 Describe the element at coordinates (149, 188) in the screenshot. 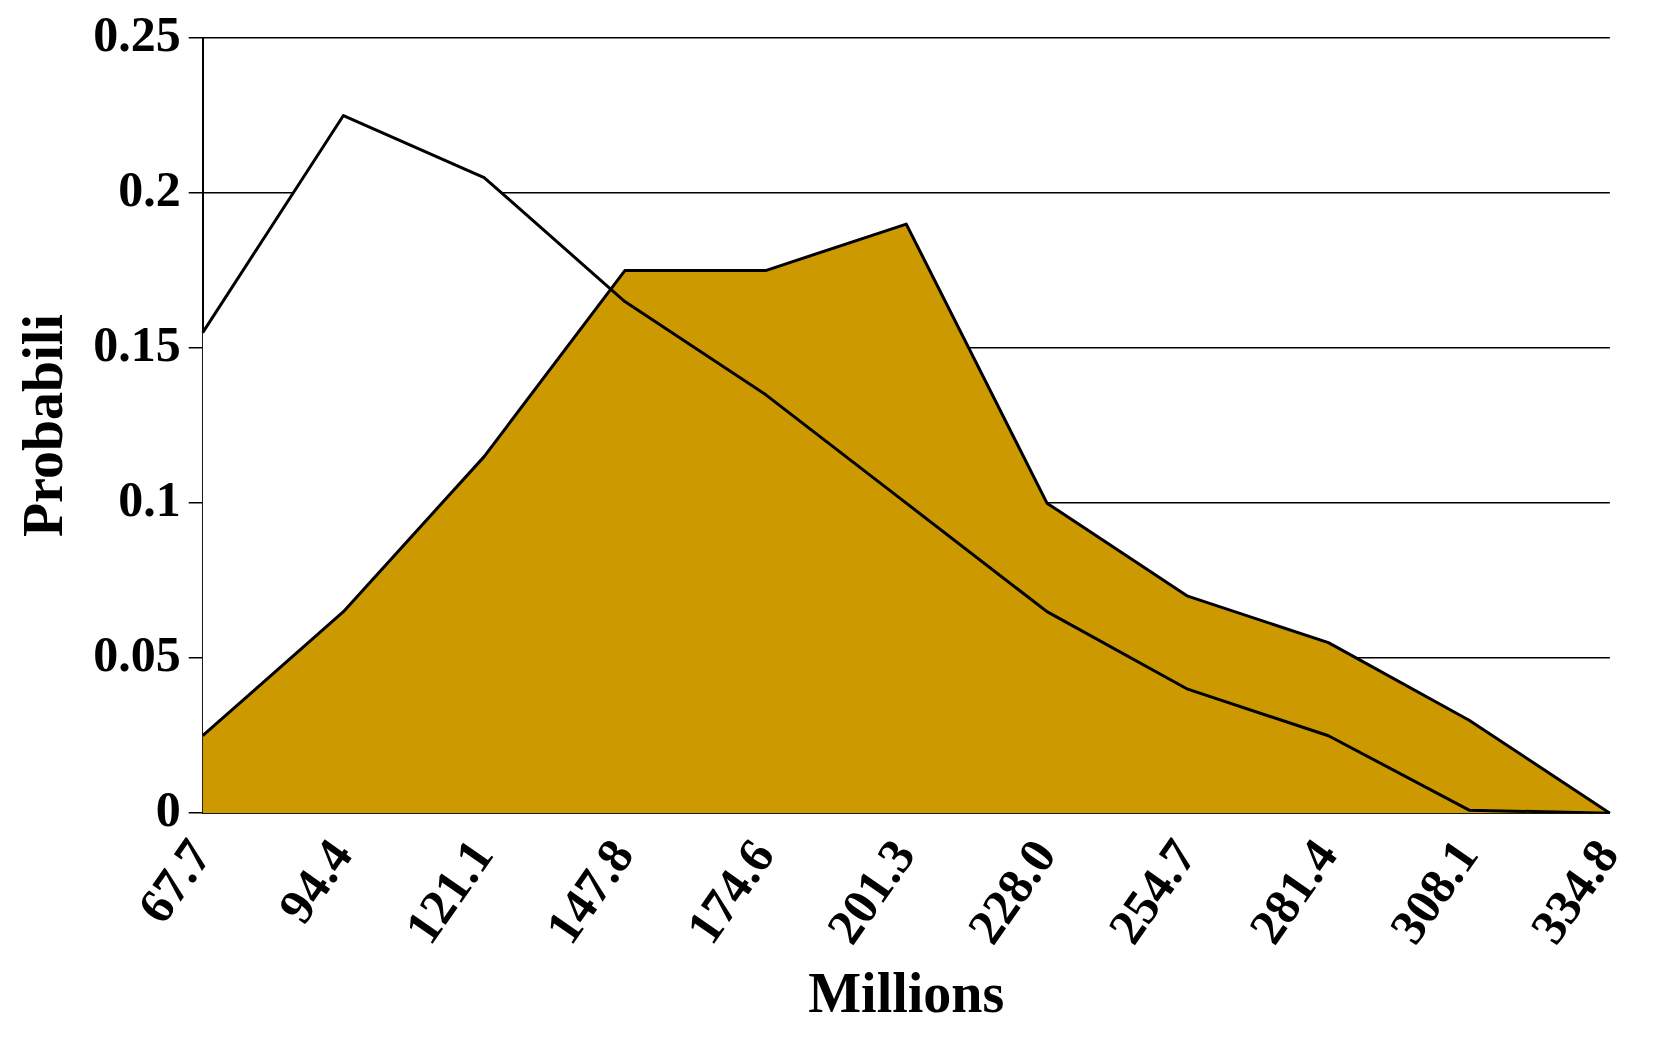

I see `y-tick-label: 0.2` at that location.